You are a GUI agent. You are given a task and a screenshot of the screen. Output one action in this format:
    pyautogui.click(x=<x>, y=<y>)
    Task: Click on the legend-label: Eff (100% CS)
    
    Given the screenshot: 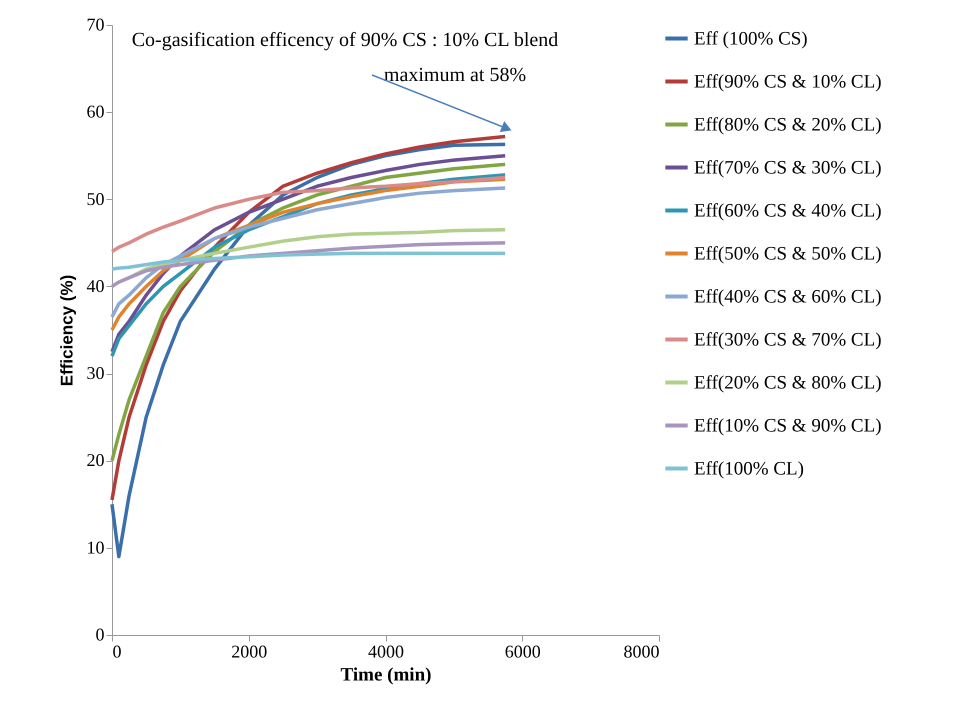 What is the action you would take?
    pyautogui.click(x=751, y=39)
    